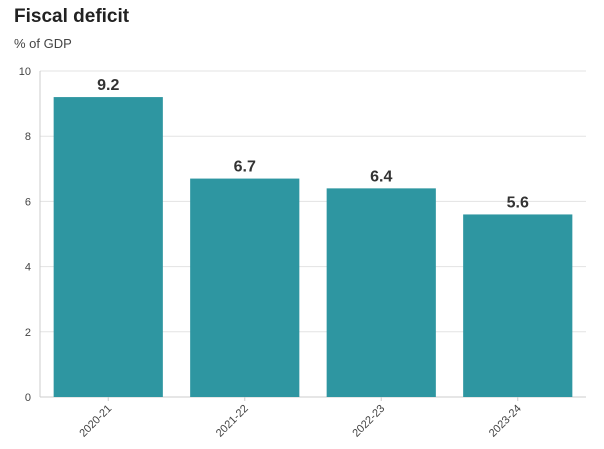  What do you see at coordinates (28, 202) in the screenshot?
I see `y-tick-label: 6` at bounding box center [28, 202].